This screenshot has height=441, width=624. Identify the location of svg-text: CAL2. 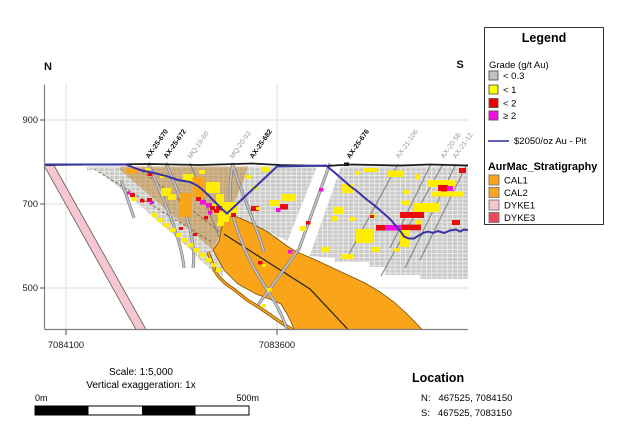
(516, 193).